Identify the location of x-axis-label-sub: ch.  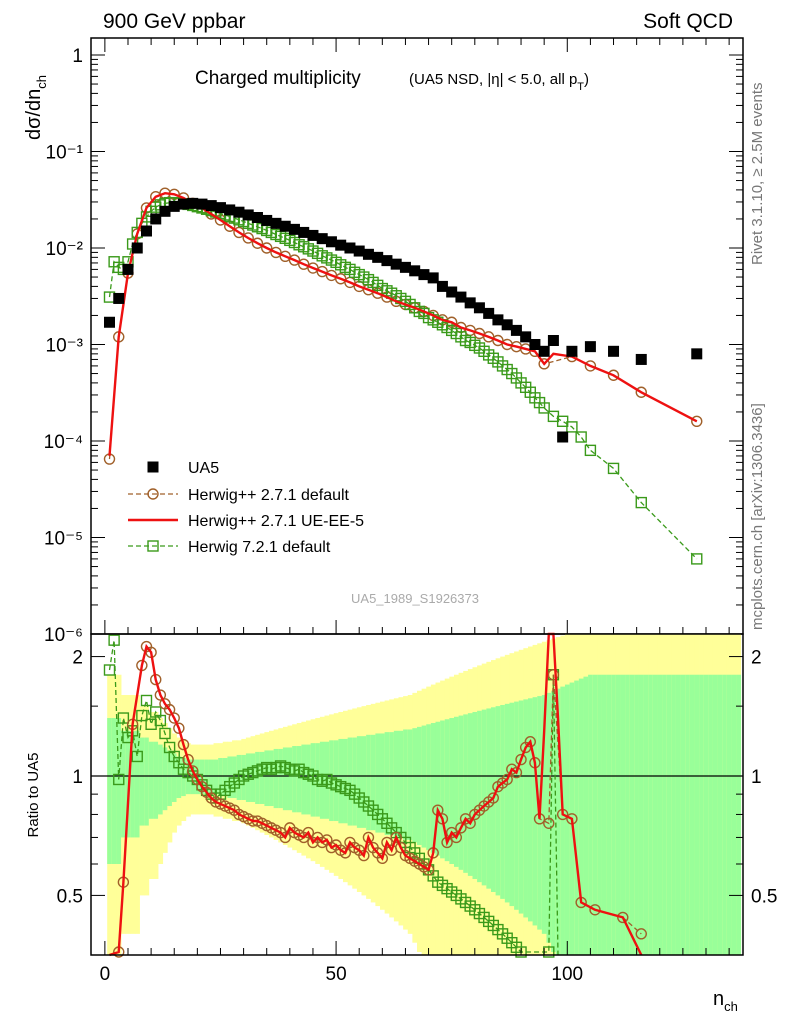
(731, 1006).